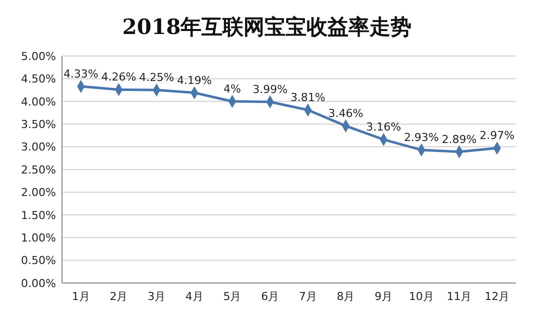 This screenshot has width=534, height=320. I want to click on data-label: 3.46%, so click(346, 113).